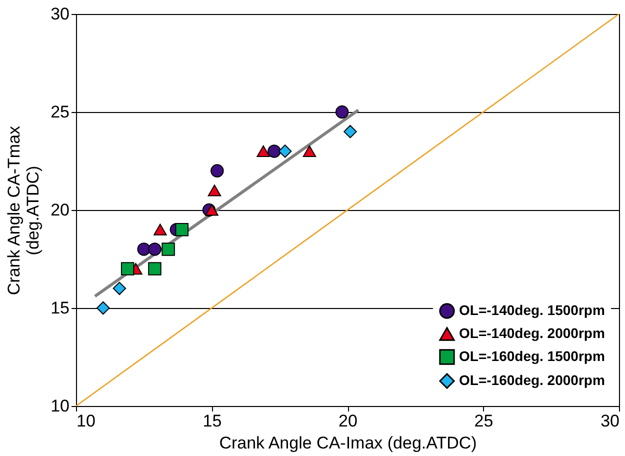 The image size is (625, 456). What do you see at coordinates (348, 421) in the screenshot?
I see `x-tick-label: 20` at bounding box center [348, 421].